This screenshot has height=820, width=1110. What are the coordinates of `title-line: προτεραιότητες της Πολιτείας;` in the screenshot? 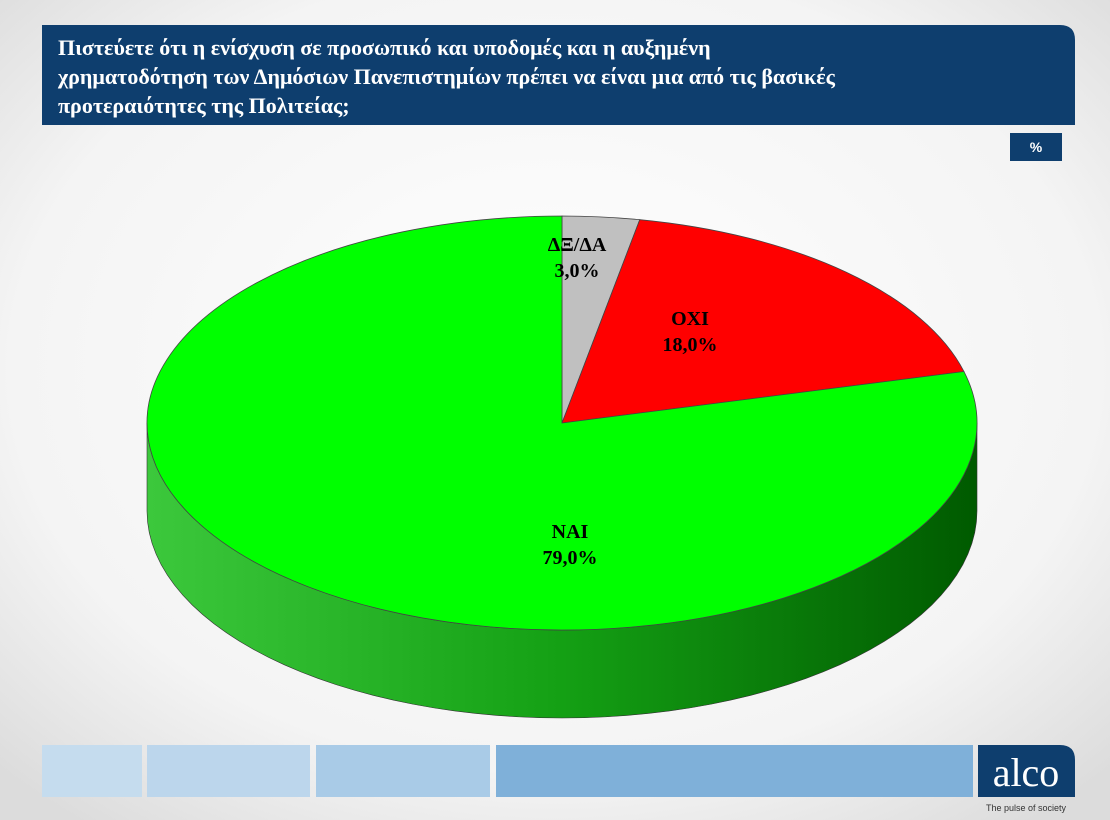 It's located at (204, 105).